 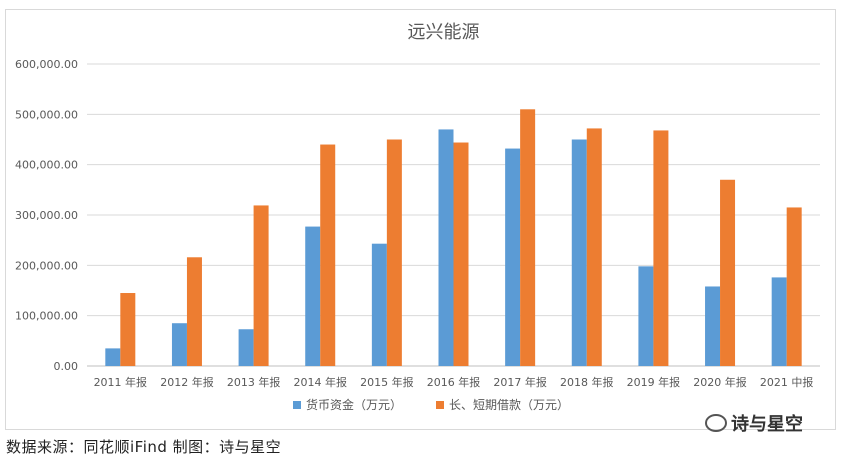 What do you see at coordinates (387, 382) in the screenshot?
I see `x-tick-label: 2015 年报` at bounding box center [387, 382].